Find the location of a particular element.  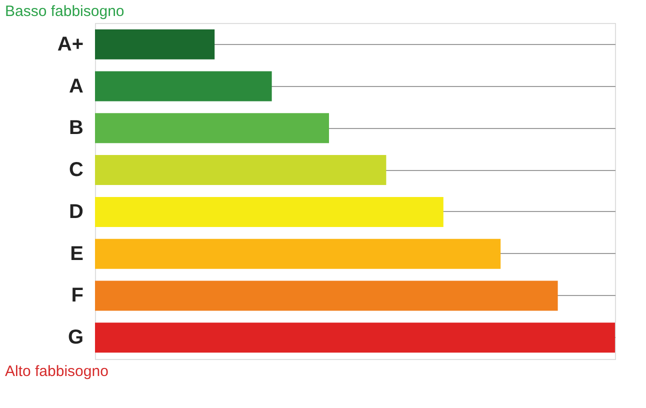

y-tick-label: B is located at coordinates (76, 128).